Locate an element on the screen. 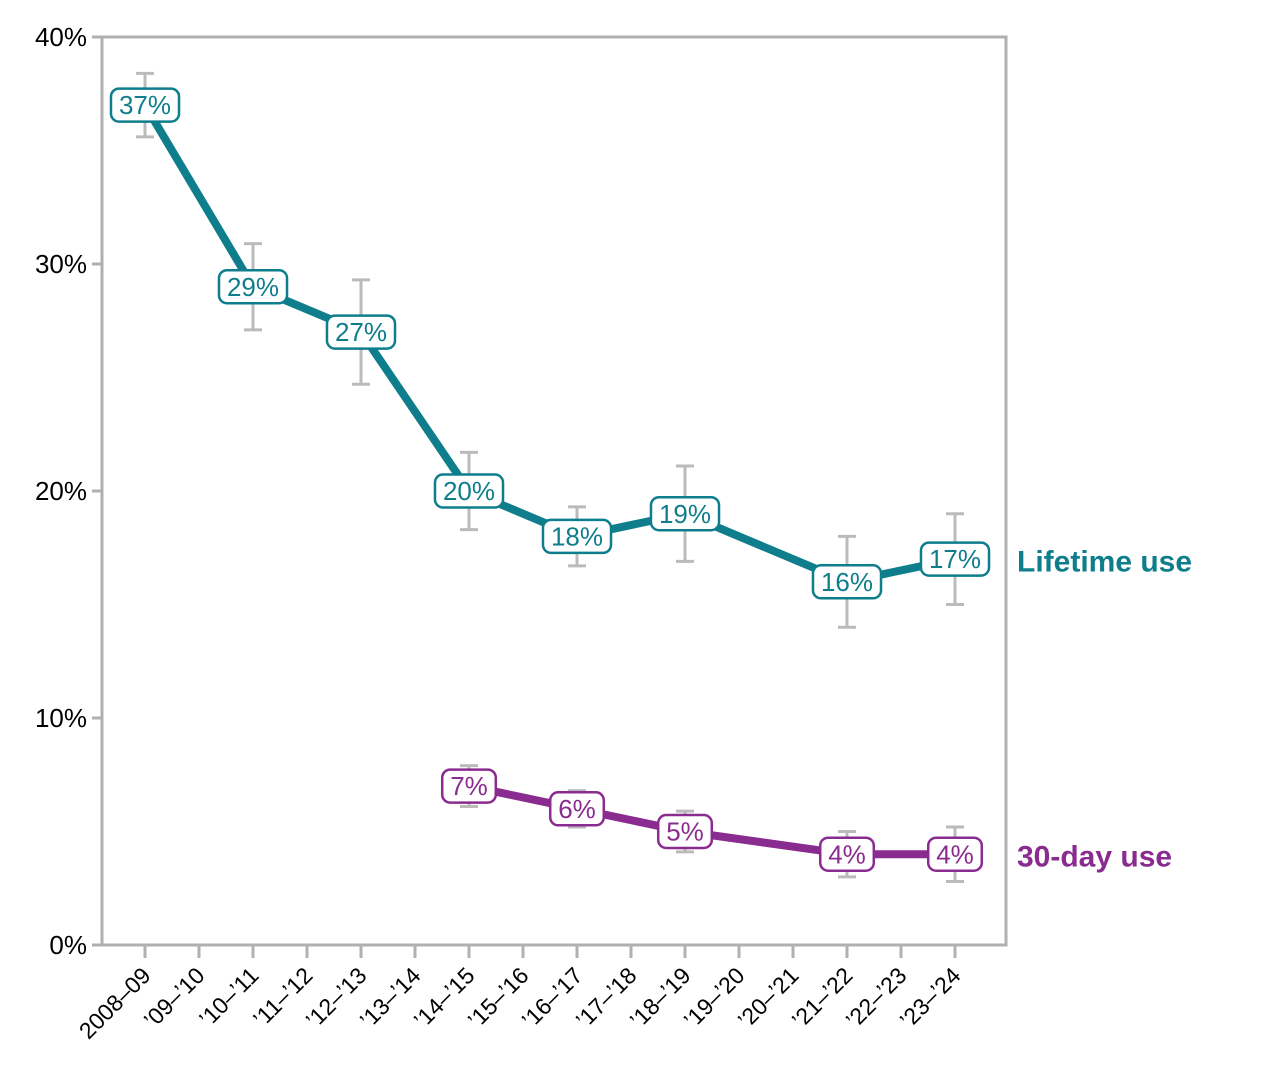  point-label: 37% is located at coordinates (145, 105).